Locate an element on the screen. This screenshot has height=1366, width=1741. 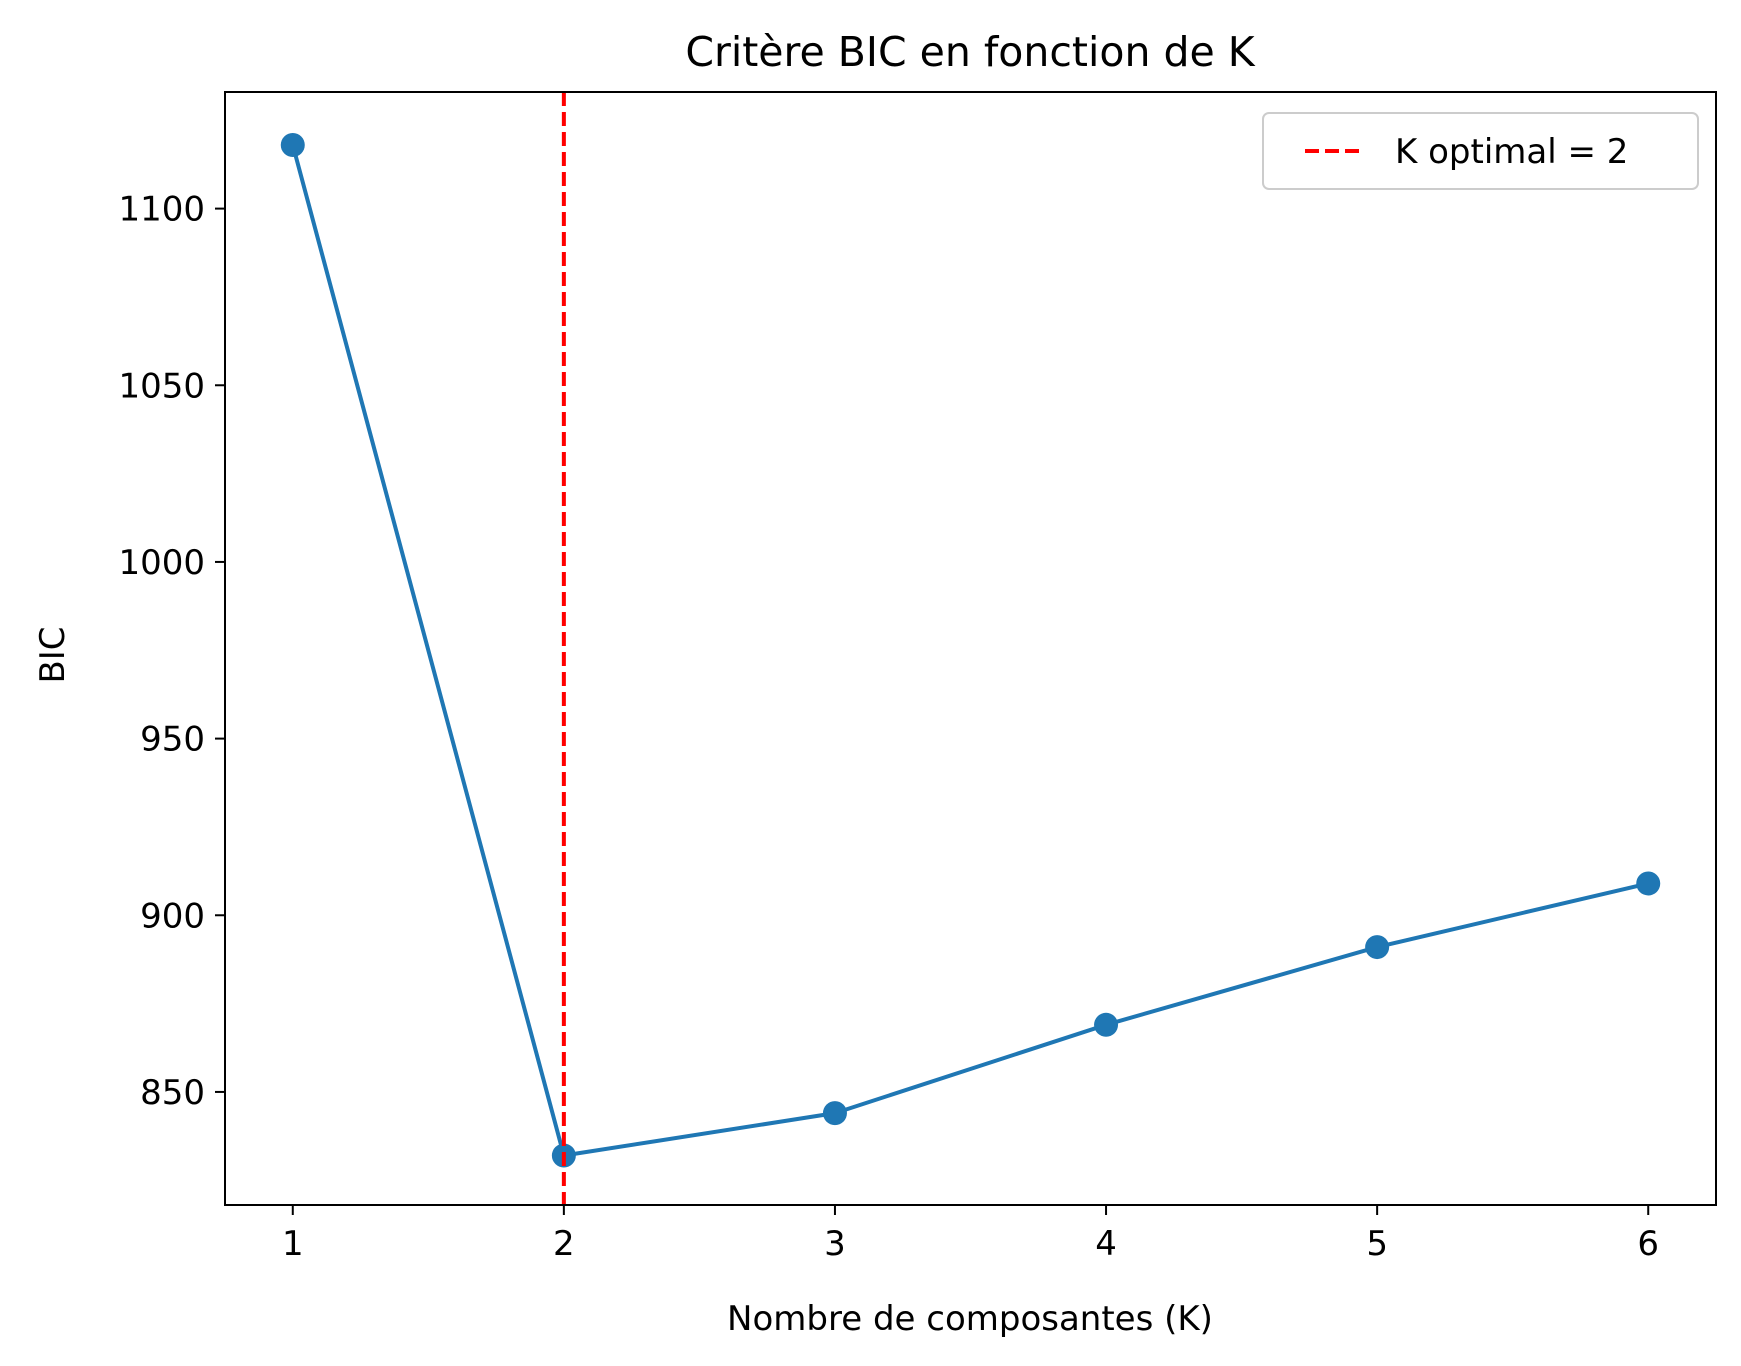
x-tick-label-1: 1 is located at coordinates (293, 1244).